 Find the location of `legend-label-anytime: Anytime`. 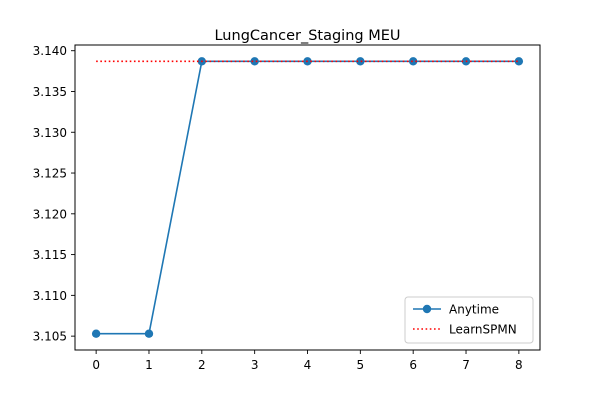

legend-label-anytime: Anytime is located at coordinates (474, 310).